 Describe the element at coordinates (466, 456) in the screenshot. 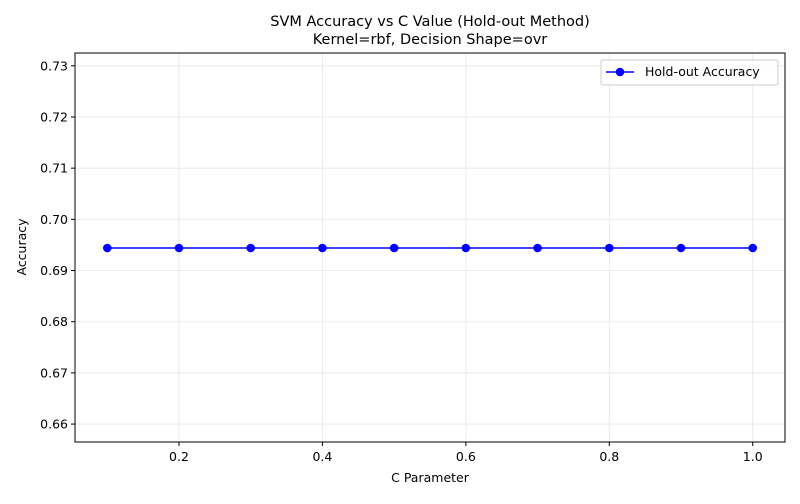

I see `x-tick-label: 0.6` at that location.